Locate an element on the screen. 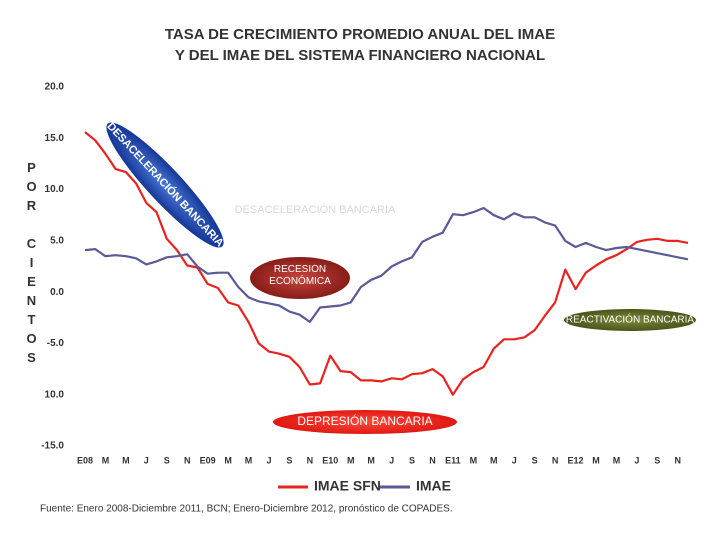  x-tick-label: E11 is located at coordinates (453, 460).